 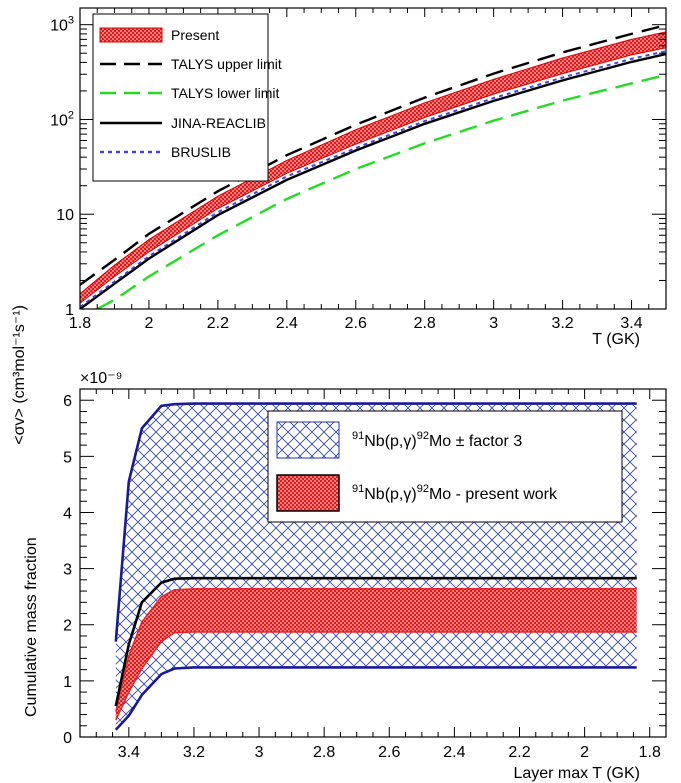 I want to click on bottom-ytick-label: 3, so click(x=67, y=570).